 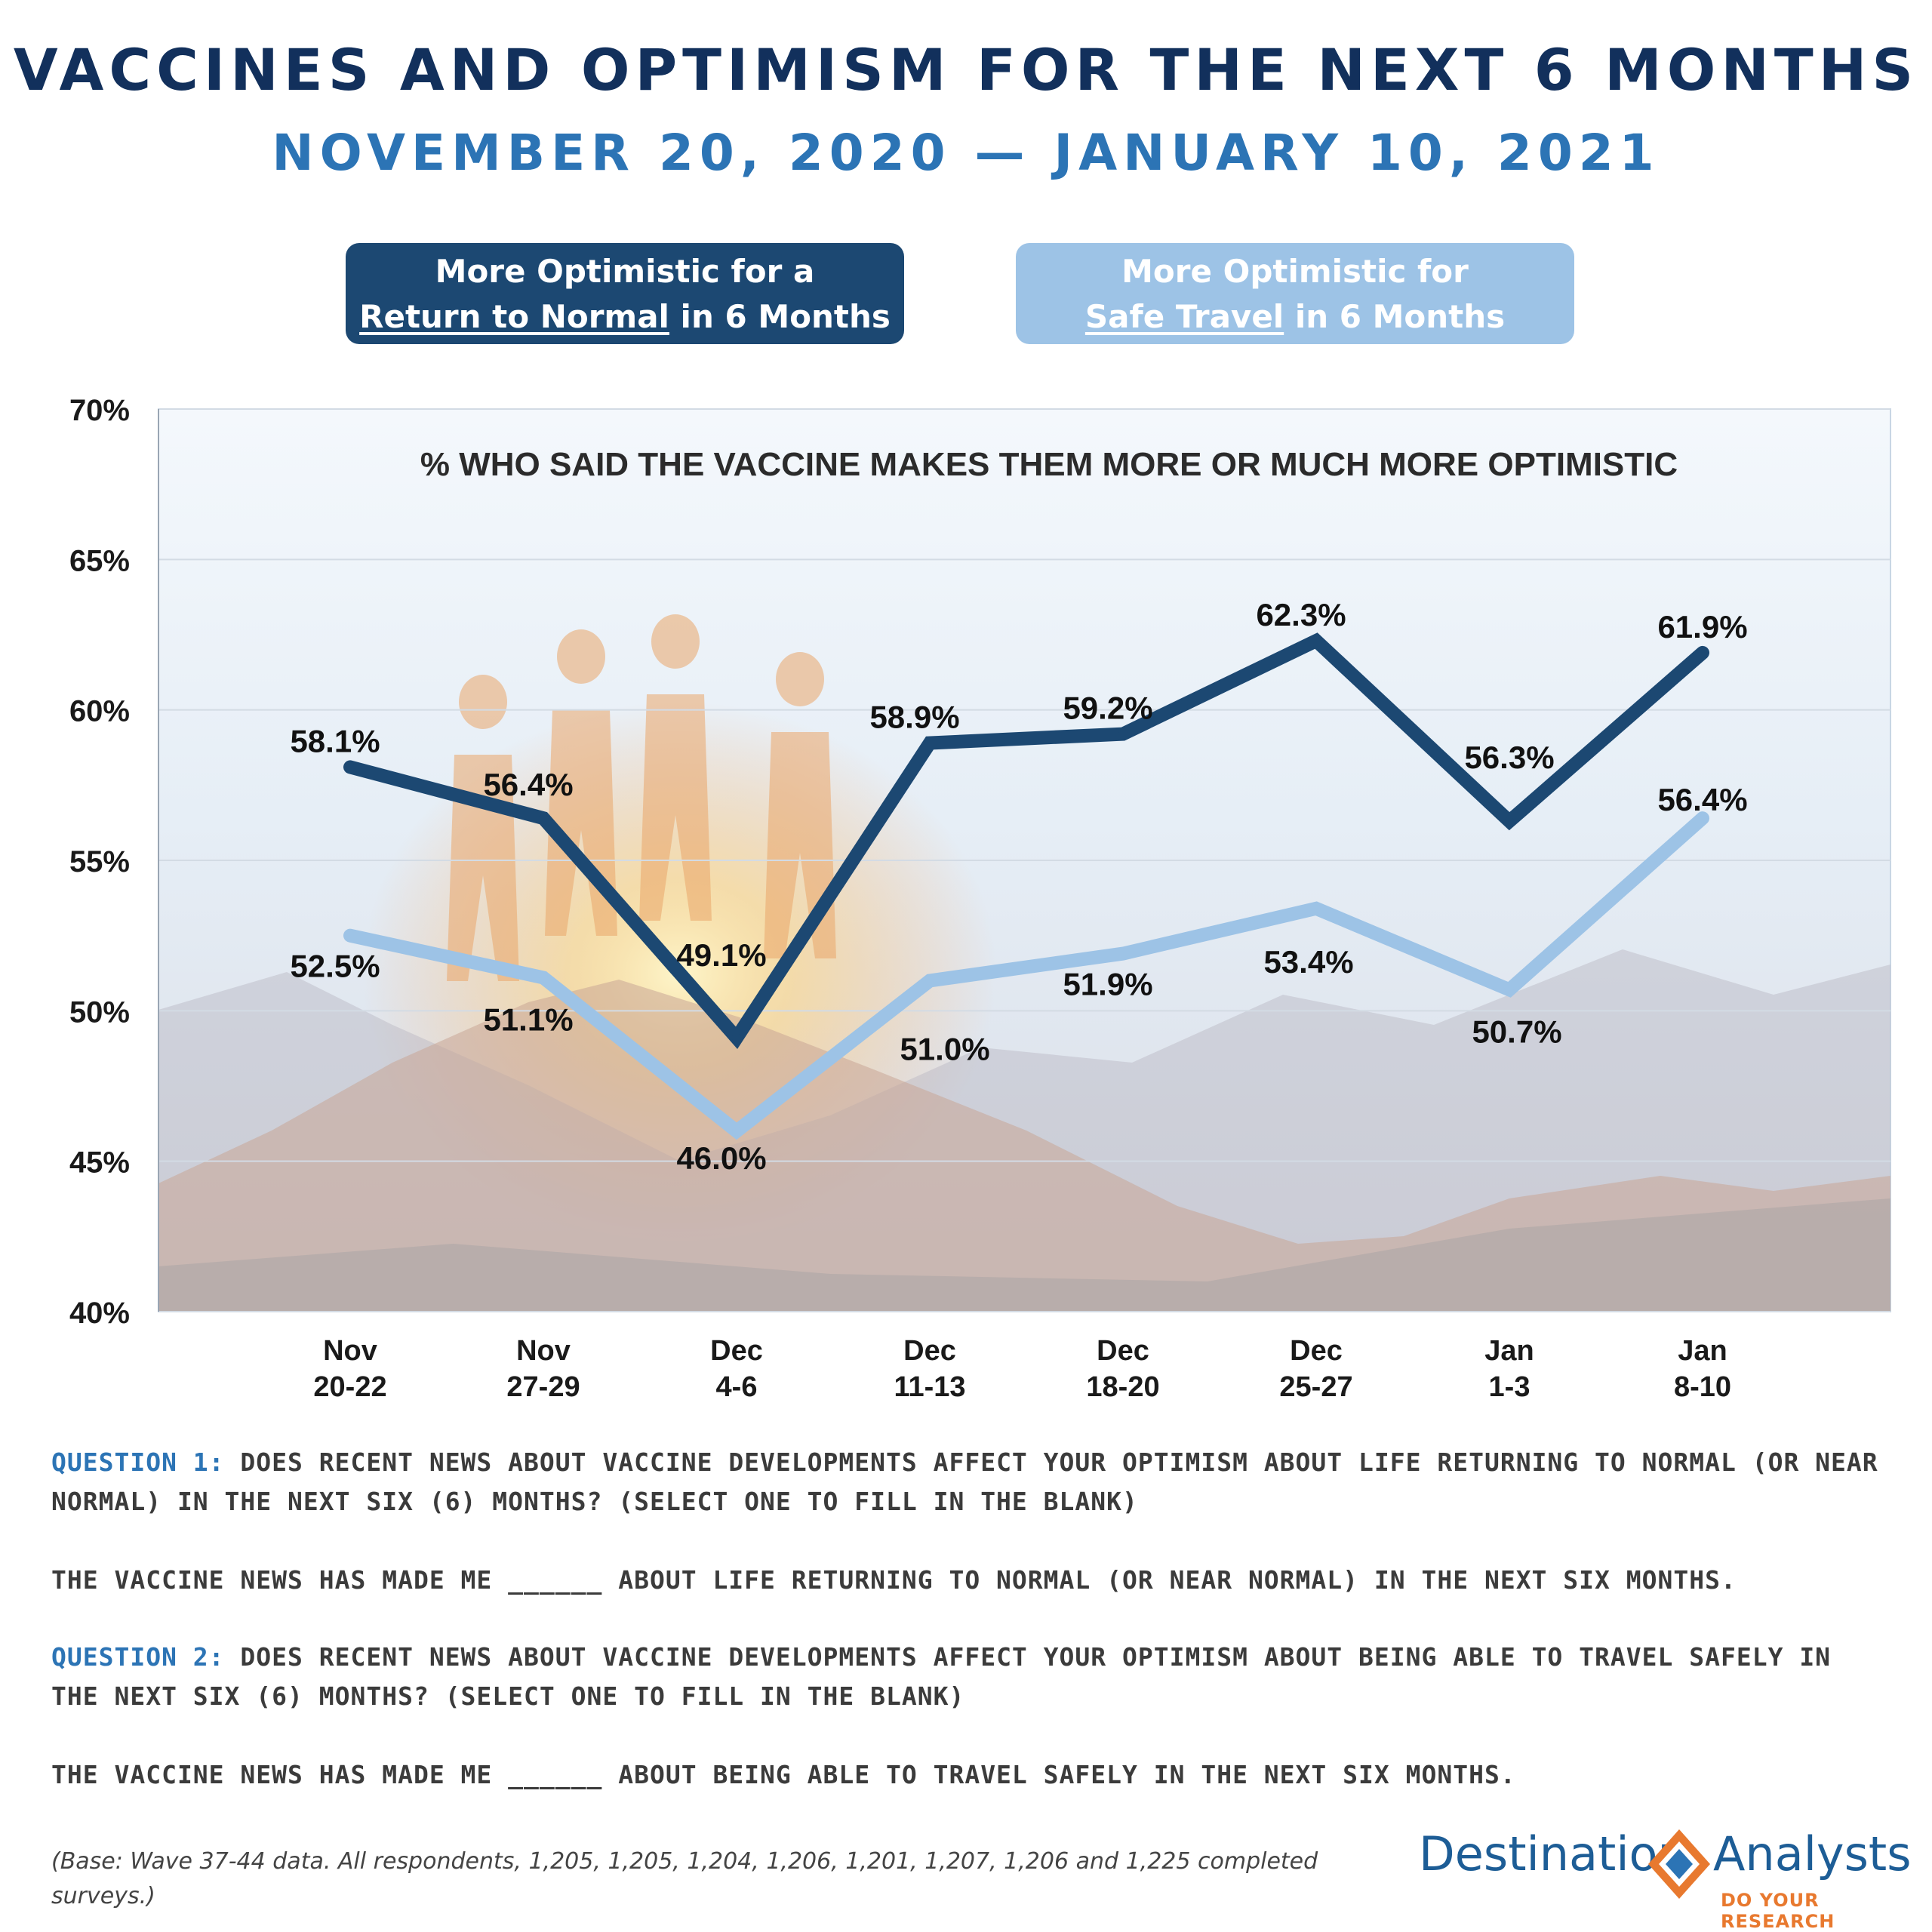 What do you see at coordinates (543, 1369) in the screenshot?
I see `x-tick-label: Nov 27-29` at bounding box center [543, 1369].